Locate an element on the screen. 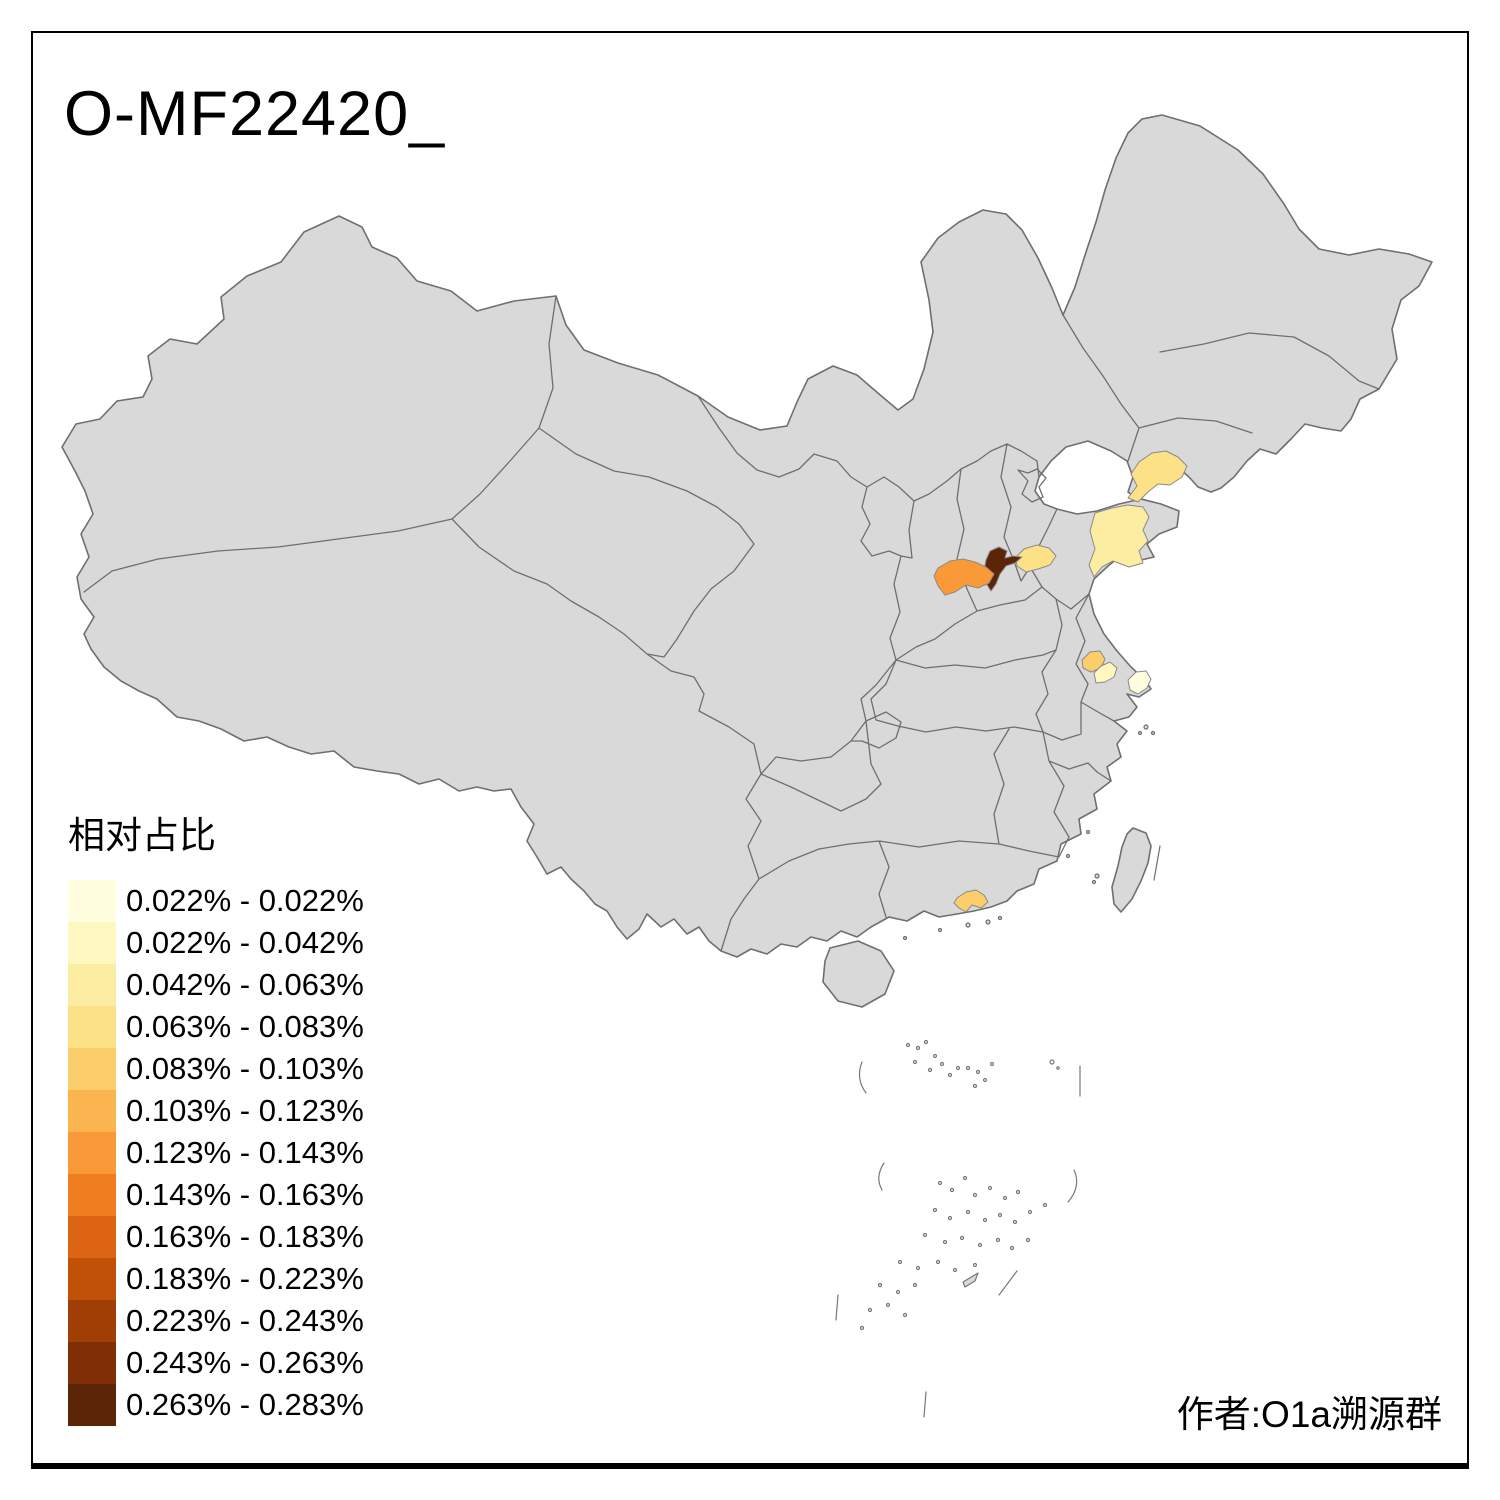 The width and height of the screenshot is (1500, 1500). legend-row: 0.243% - 0.263% is located at coordinates (216, 1363).